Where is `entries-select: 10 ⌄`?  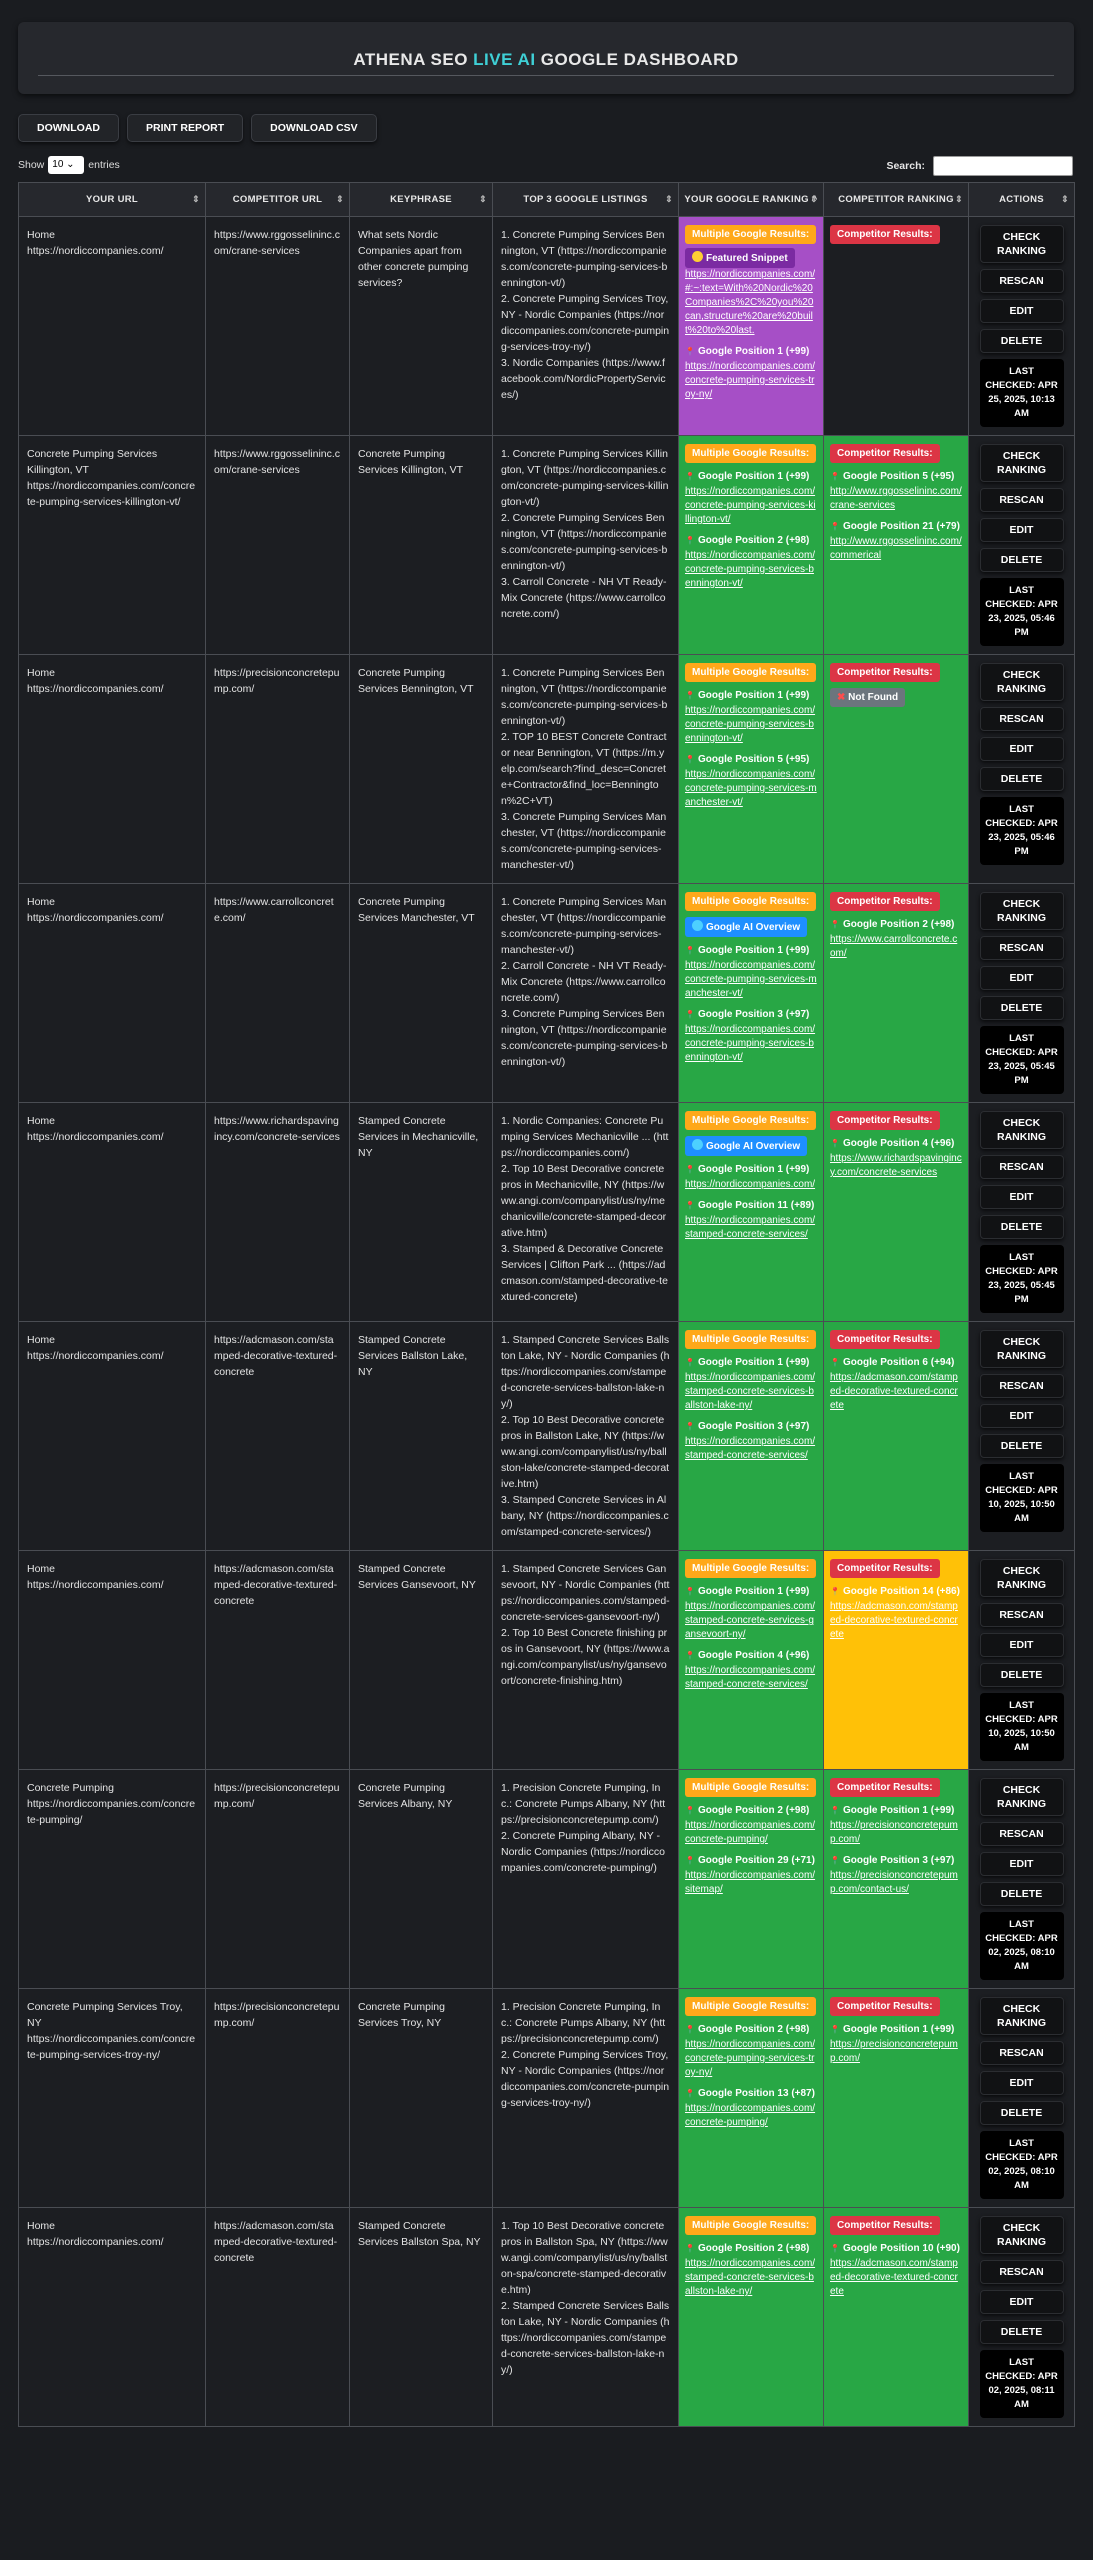 entries-select: 10 ⌄ is located at coordinates (66, 165).